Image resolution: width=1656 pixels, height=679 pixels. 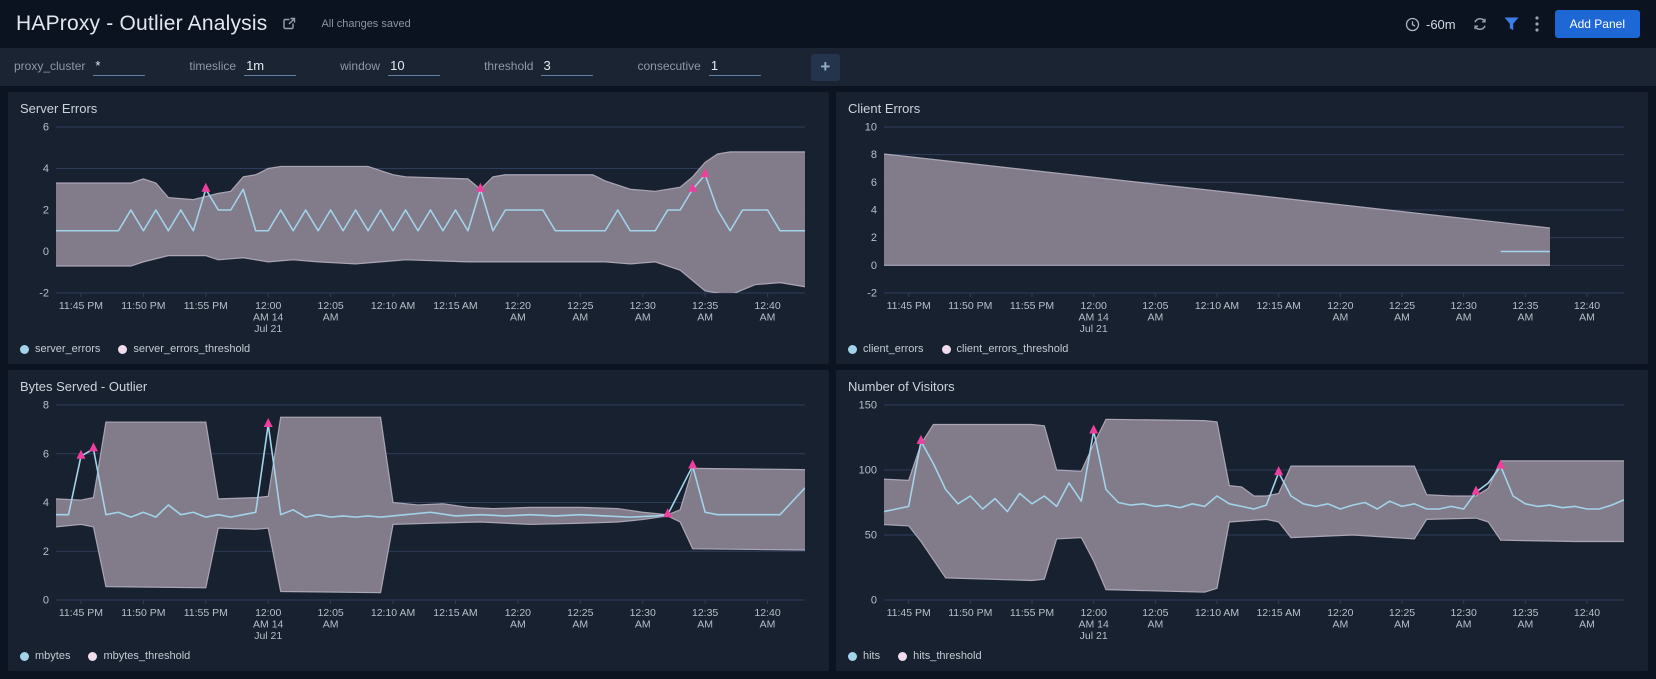 I want to click on legend-item: hits, so click(x=864, y=656).